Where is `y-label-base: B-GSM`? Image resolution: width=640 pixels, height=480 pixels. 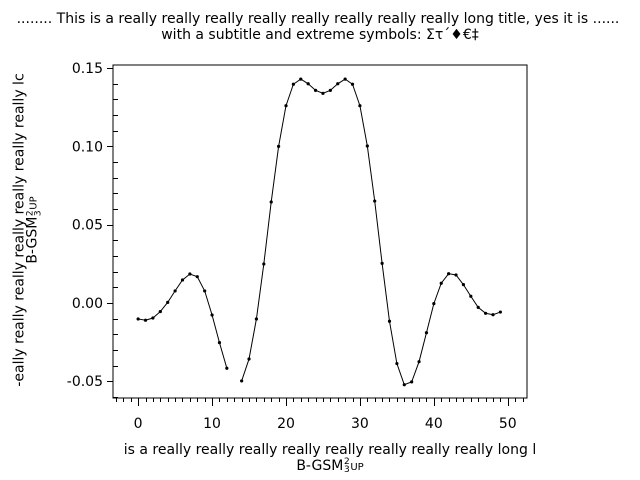
y-label-base: B-GSM is located at coordinates (32, 240).